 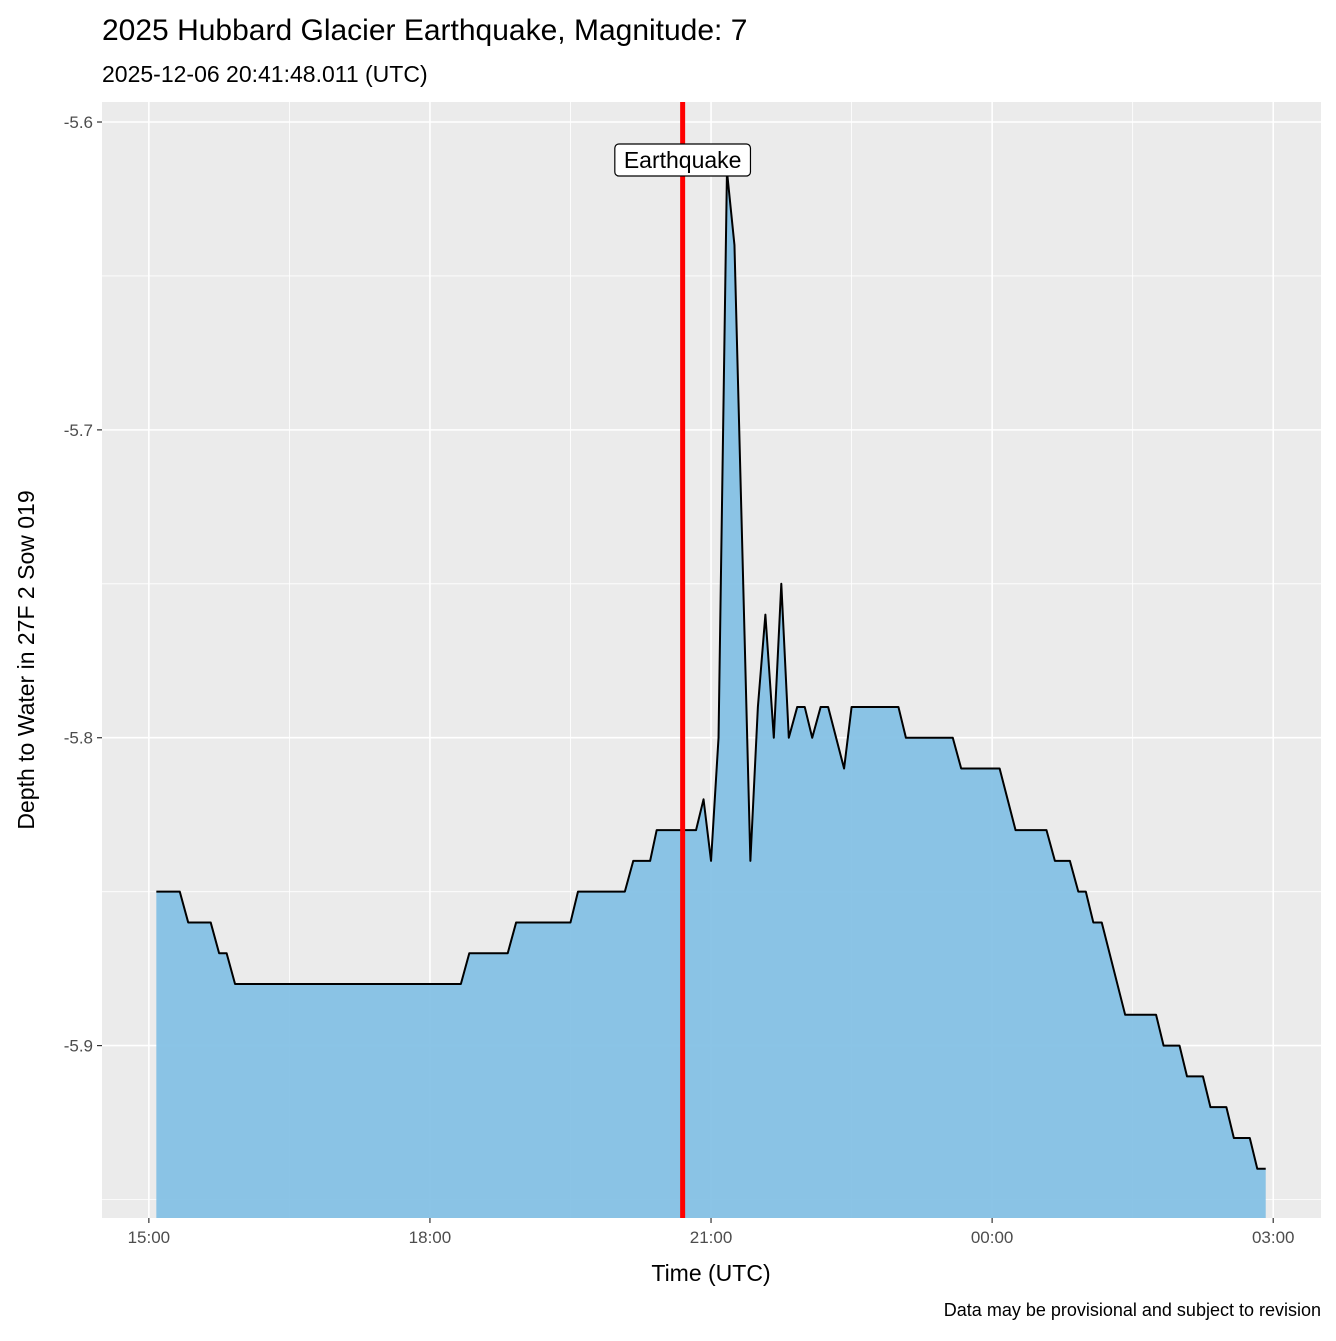 I want to click on y-tick-label: -5.7, so click(x=78, y=430).